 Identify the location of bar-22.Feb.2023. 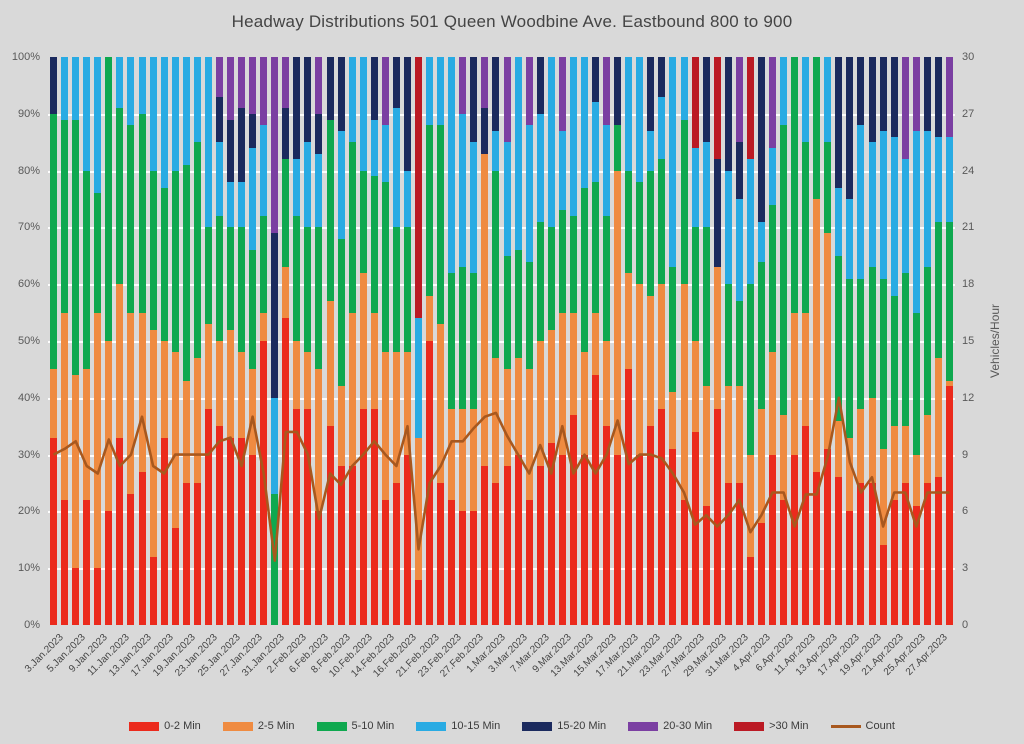
(441, 341).